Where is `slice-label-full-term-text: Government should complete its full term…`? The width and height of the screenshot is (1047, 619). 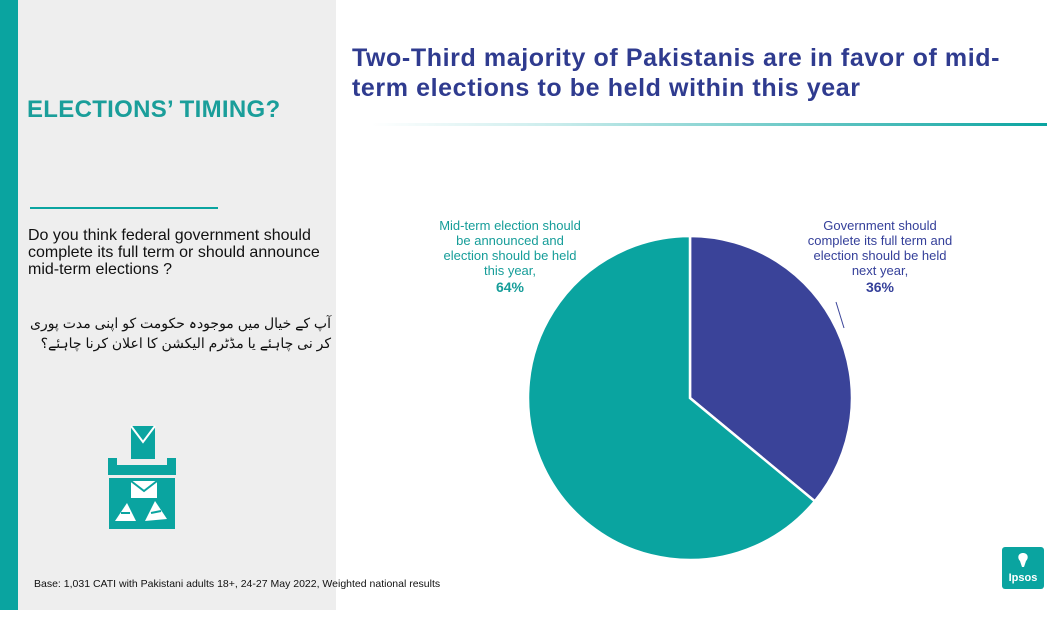
slice-label-full-term-text: Government should complete its full term… is located at coordinates (880, 248).